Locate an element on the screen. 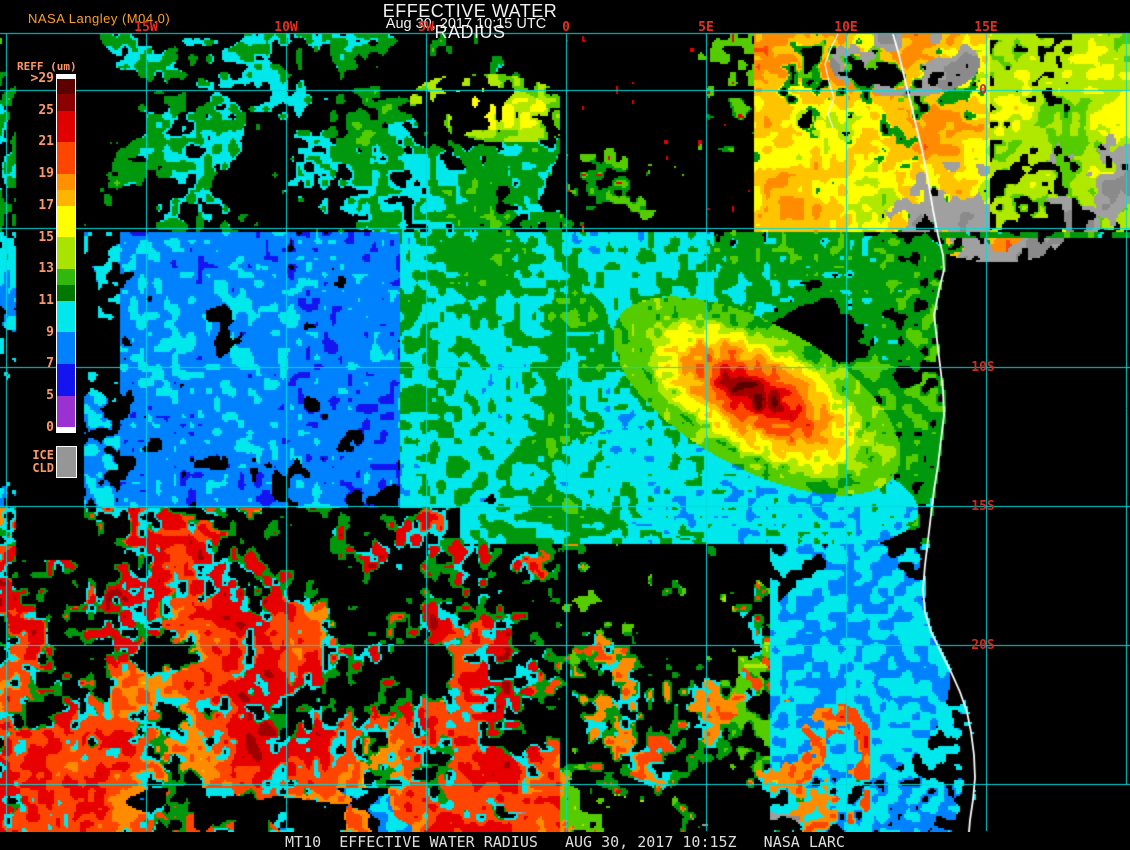 This screenshot has height=850, width=1130. nasa-credit: NASA Langley (M04.0) is located at coordinates (99, 18).